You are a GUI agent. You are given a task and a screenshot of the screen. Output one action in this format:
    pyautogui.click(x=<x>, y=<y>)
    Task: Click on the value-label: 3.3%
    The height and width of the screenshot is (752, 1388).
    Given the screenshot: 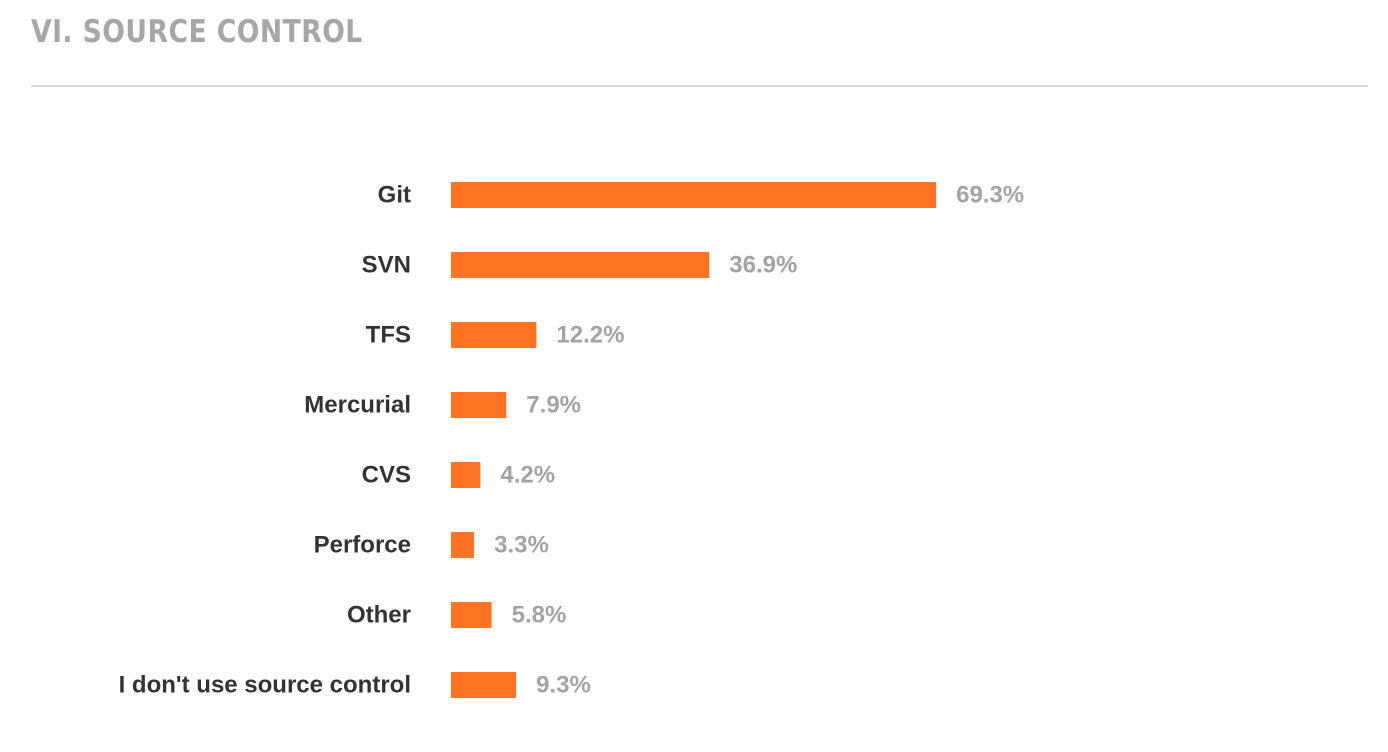 What is the action you would take?
    pyautogui.click(x=521, y=545)
    